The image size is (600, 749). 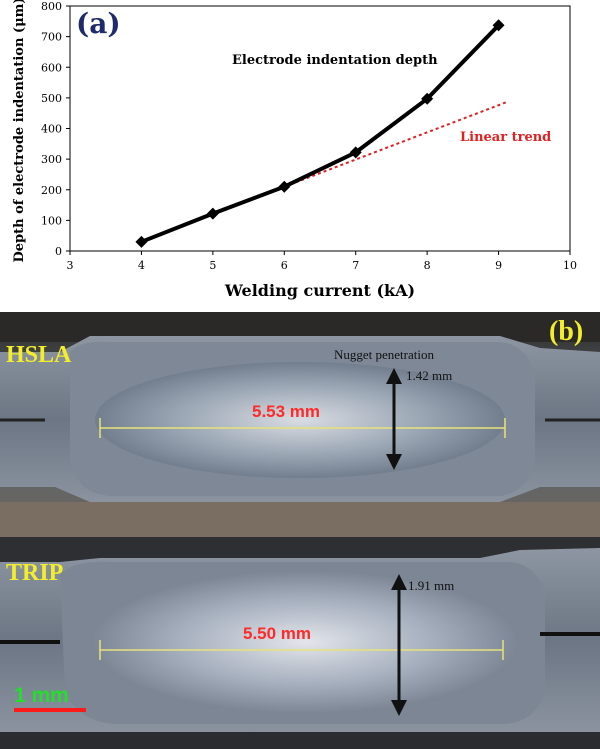 I want to click on panel-label-b: (b), so click(x=566, y=331).